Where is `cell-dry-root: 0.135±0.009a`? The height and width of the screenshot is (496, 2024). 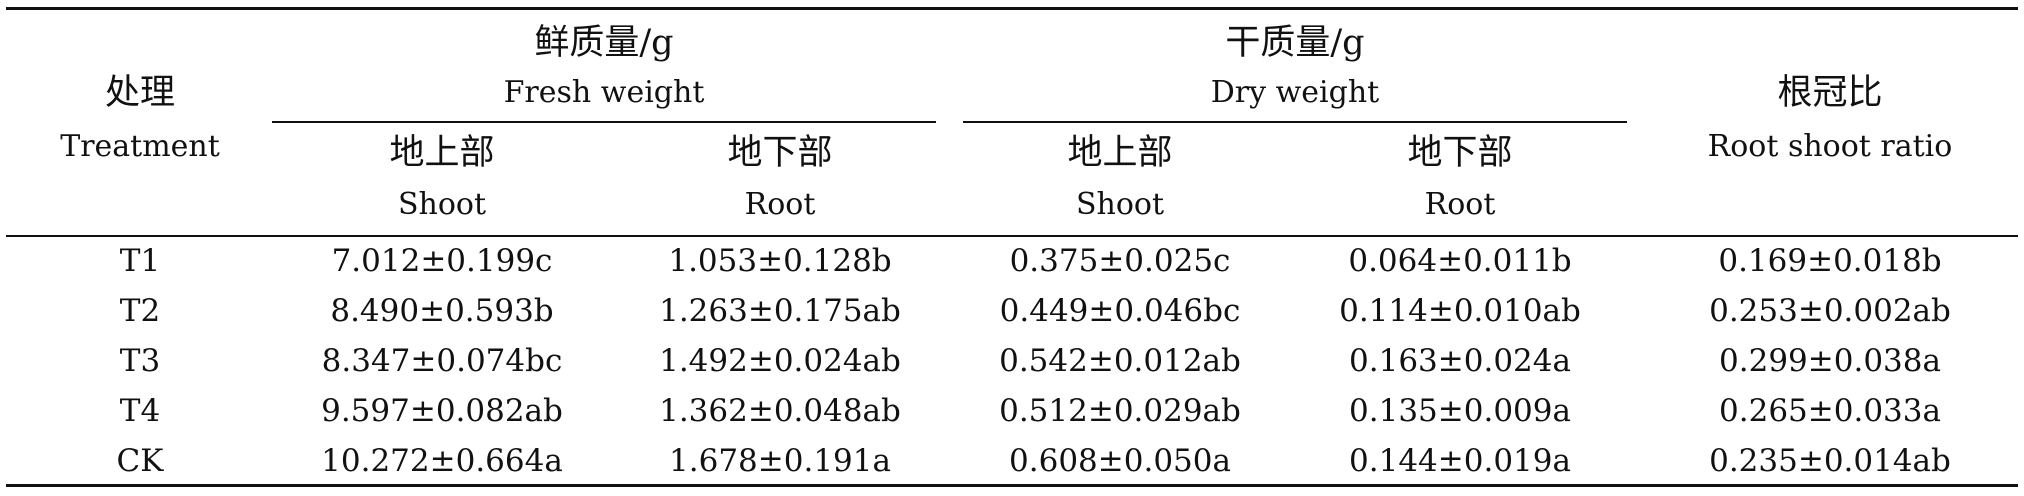
cell-dry-root: 0.135±0.009a is located at coordinates (1460, 411).